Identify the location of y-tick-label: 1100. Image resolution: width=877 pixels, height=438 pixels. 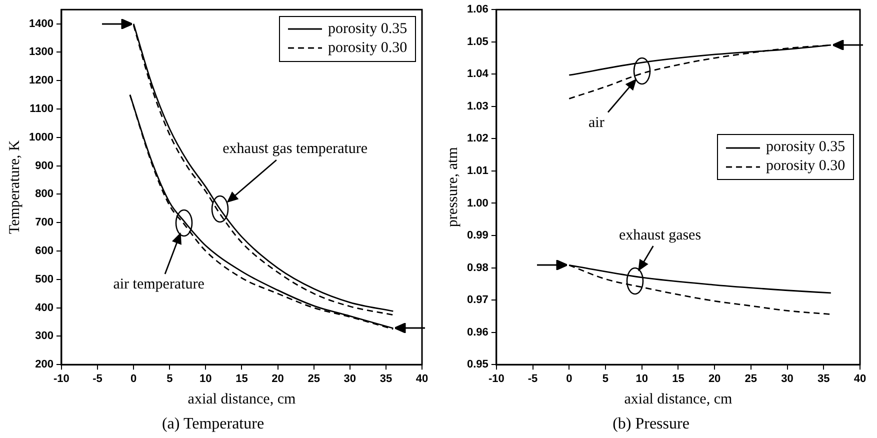
(42, 109).